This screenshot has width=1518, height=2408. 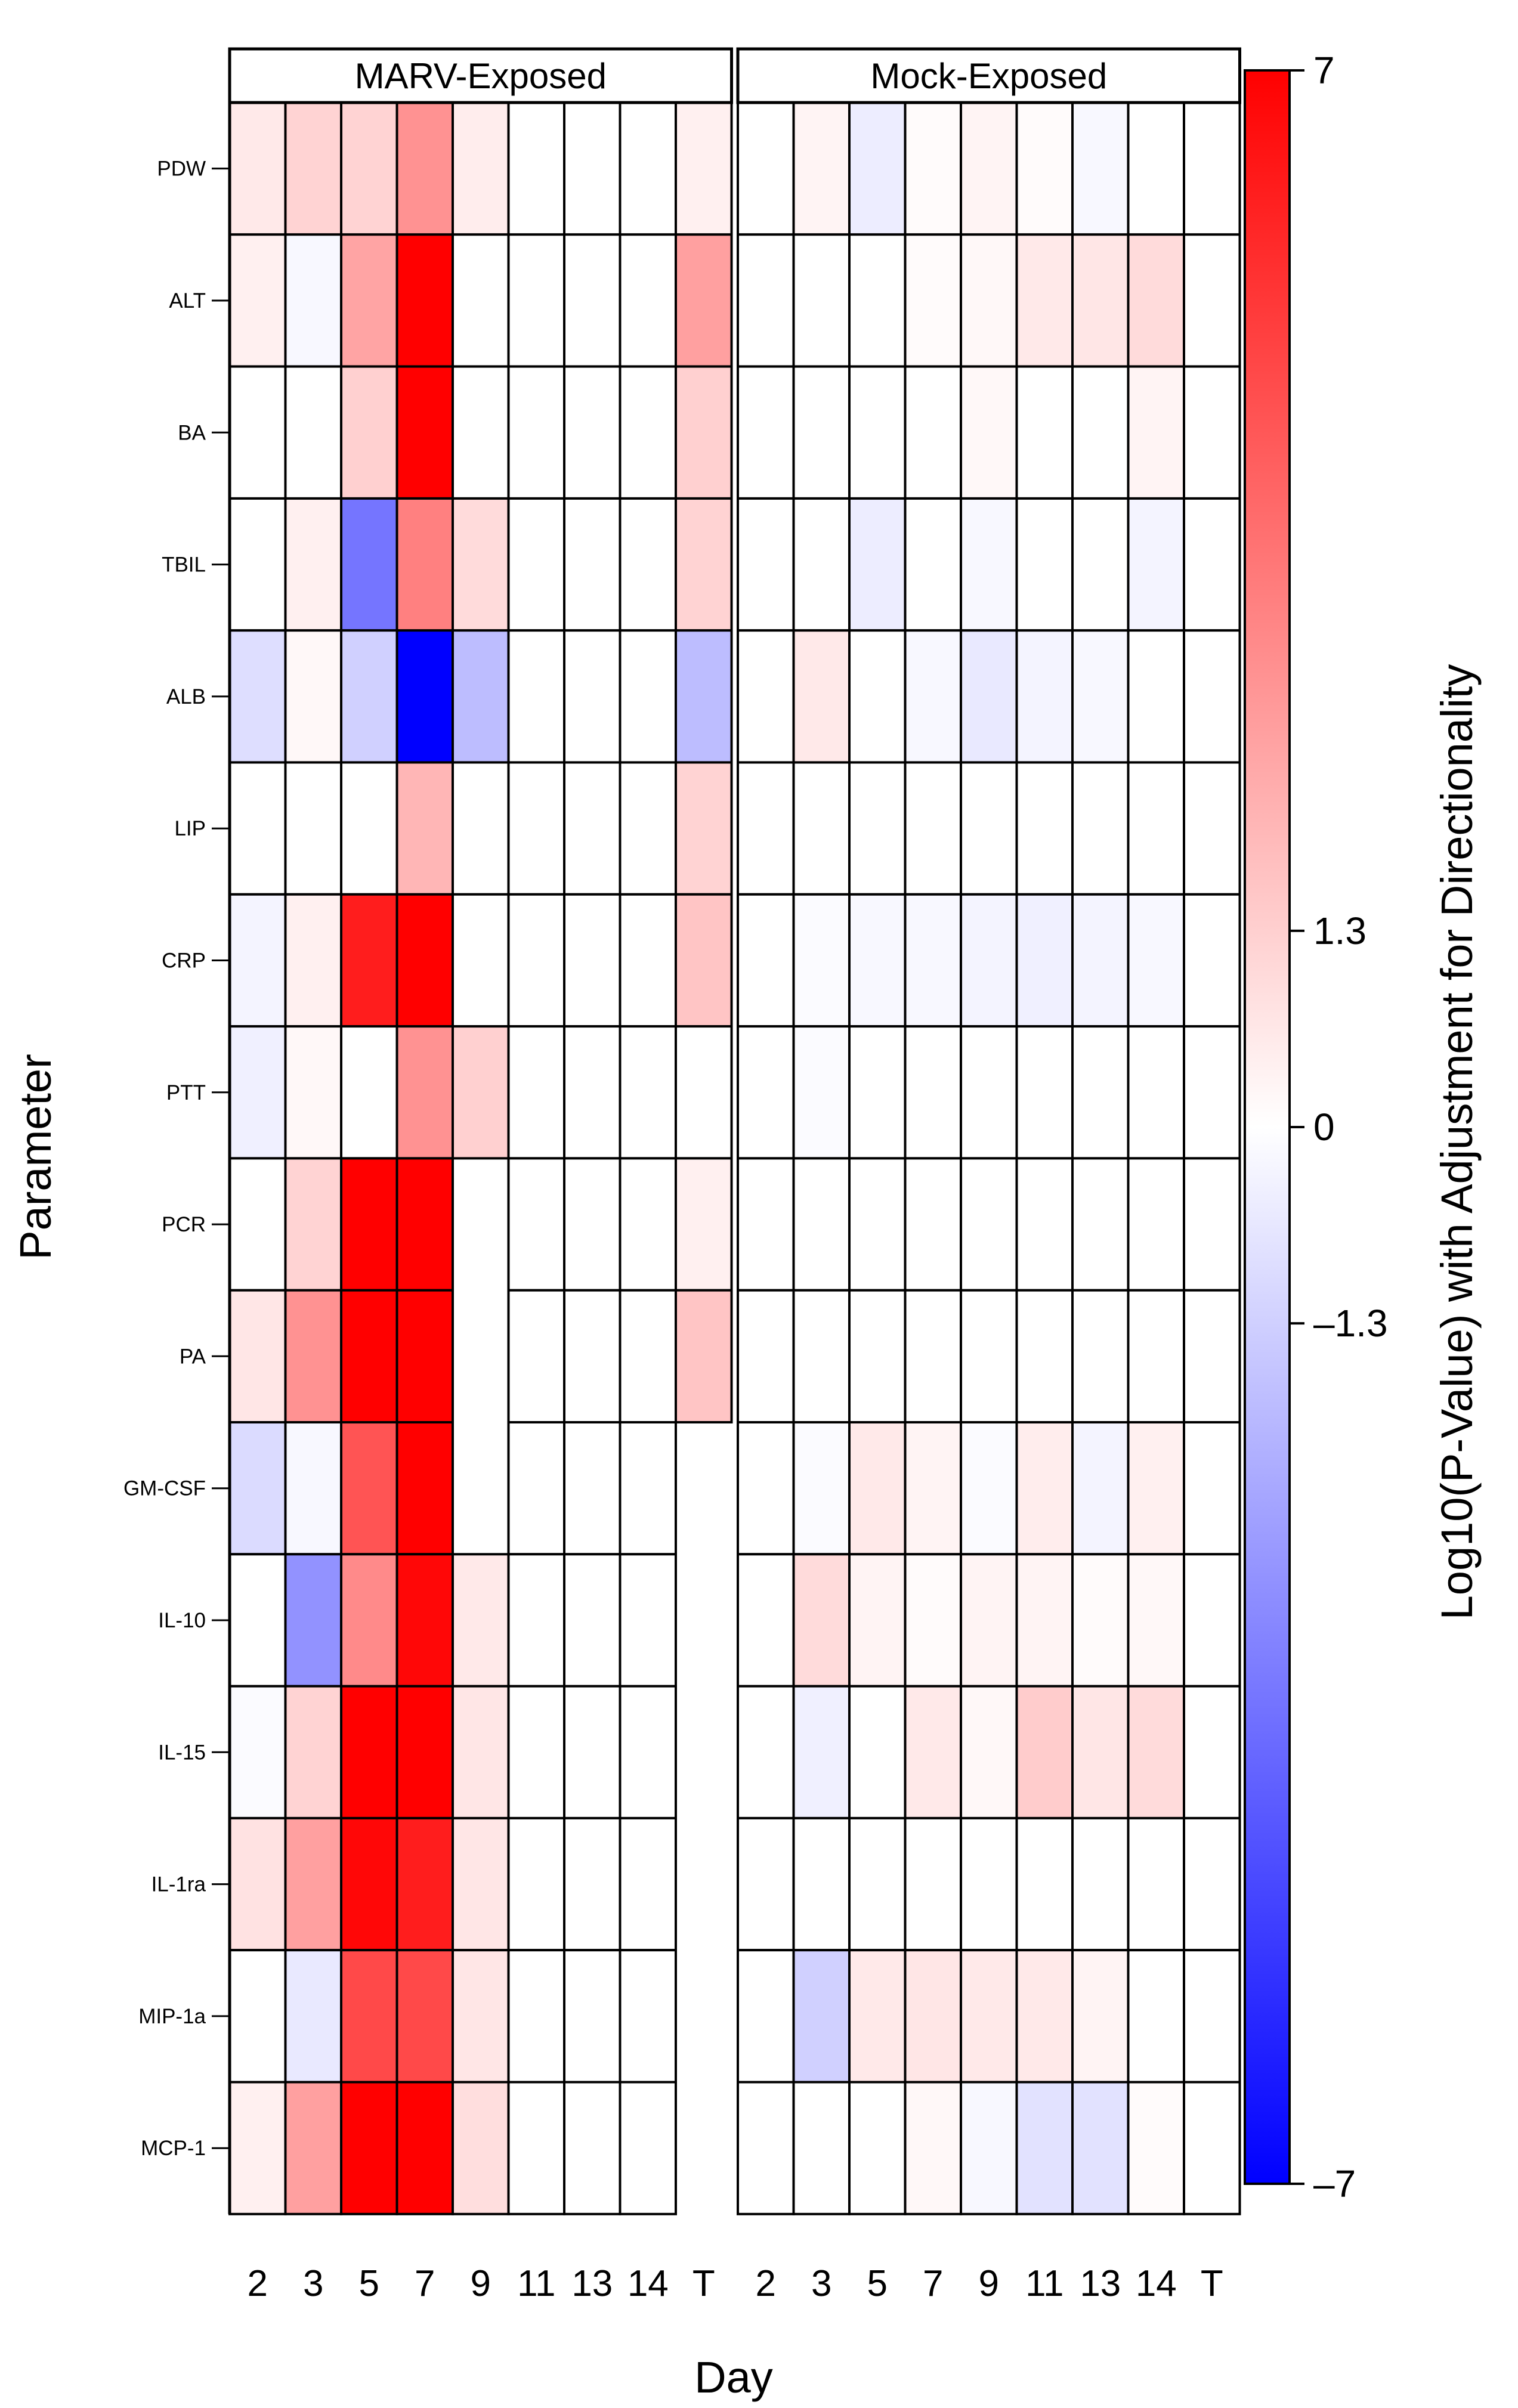 I want to click on parameter-label: GM-CSF, so click(x=164, y=1488).